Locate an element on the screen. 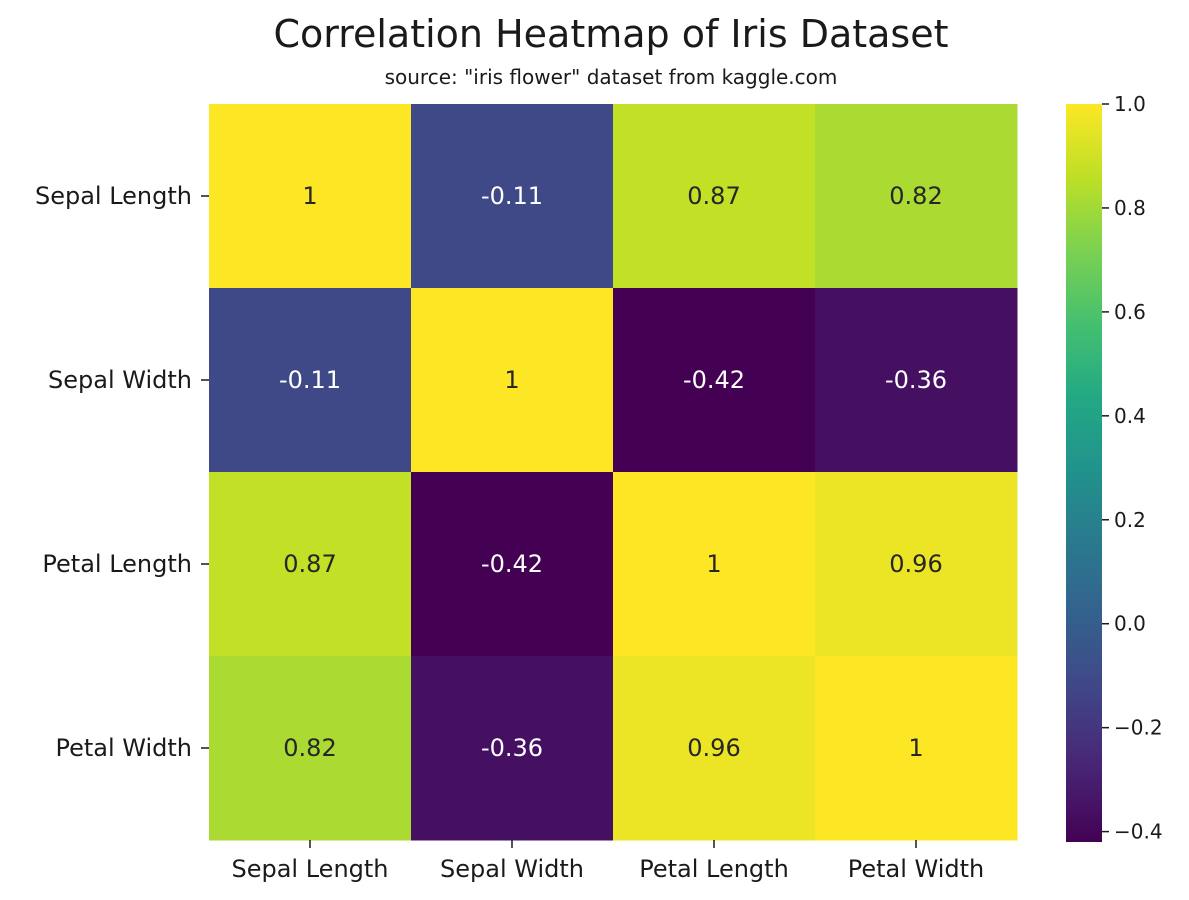 This screenshot has width=1189, height=900. heatmap-cell-petal-width-petal-length is located at coordinates (714, 748).